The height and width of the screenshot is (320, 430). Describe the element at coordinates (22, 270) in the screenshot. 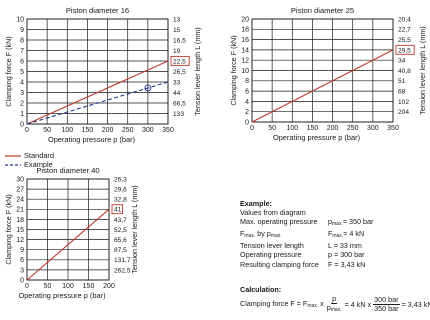

I see `y-tick-label: 3` at that location.